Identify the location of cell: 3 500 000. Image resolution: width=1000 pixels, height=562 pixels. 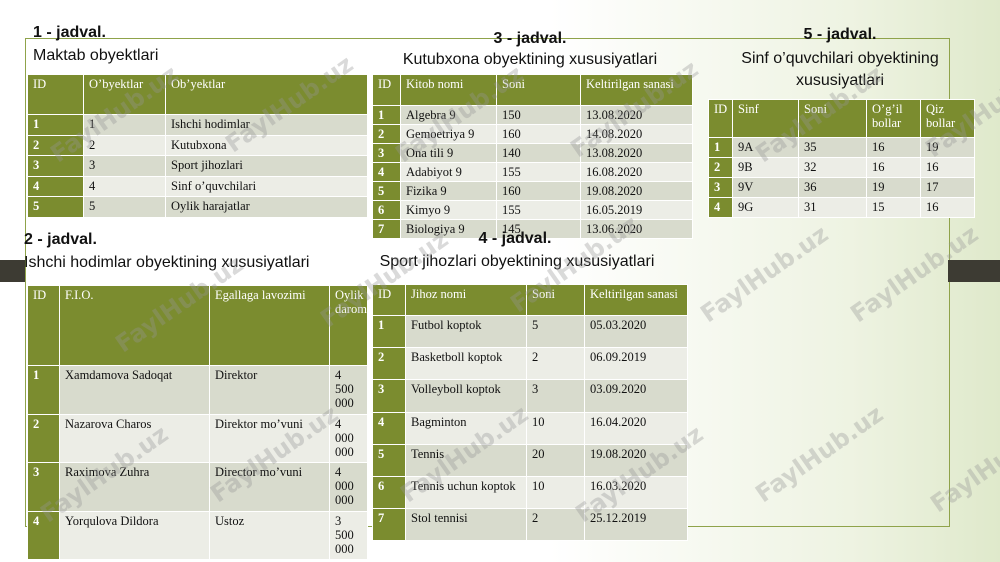
(348, 535).